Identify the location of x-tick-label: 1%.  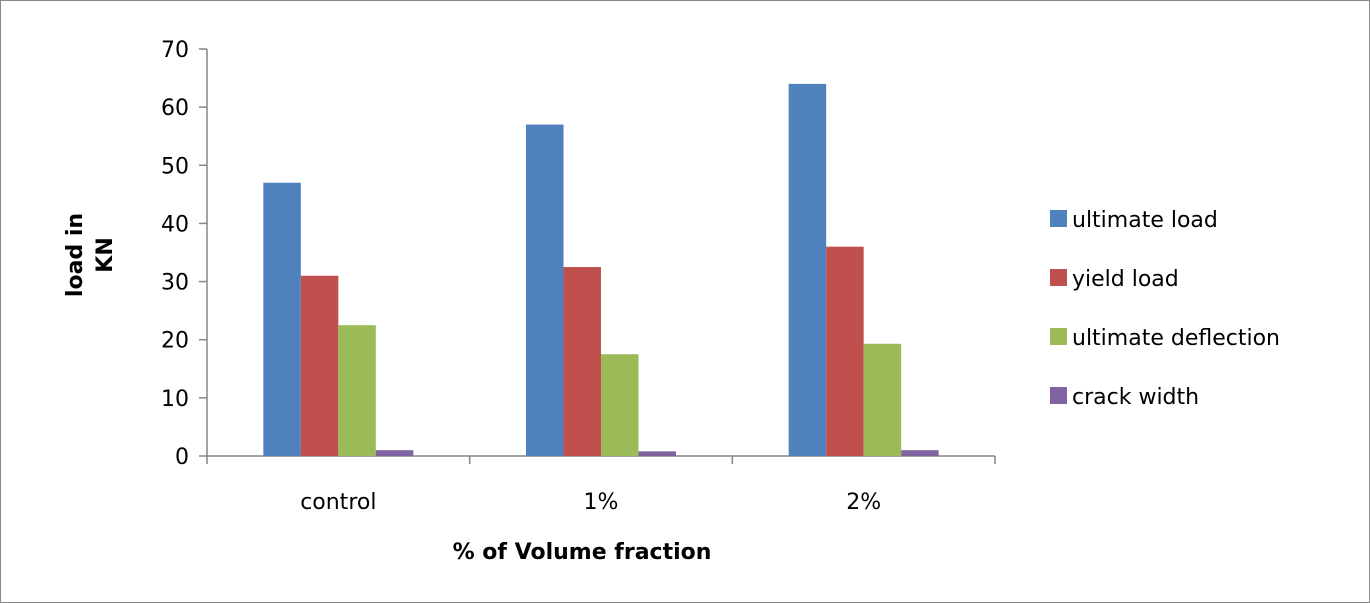
(601, 502).